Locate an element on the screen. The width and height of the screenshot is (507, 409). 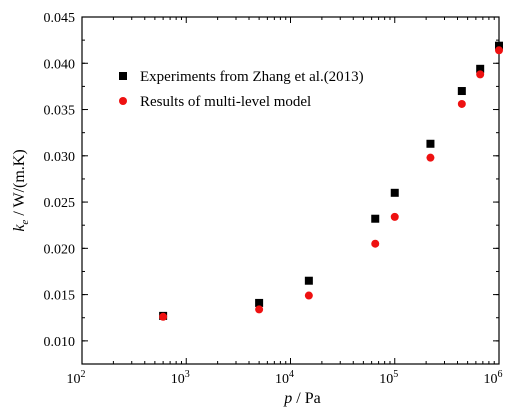
y-tick-label: 0.030 is located at coordinates (60, 157).